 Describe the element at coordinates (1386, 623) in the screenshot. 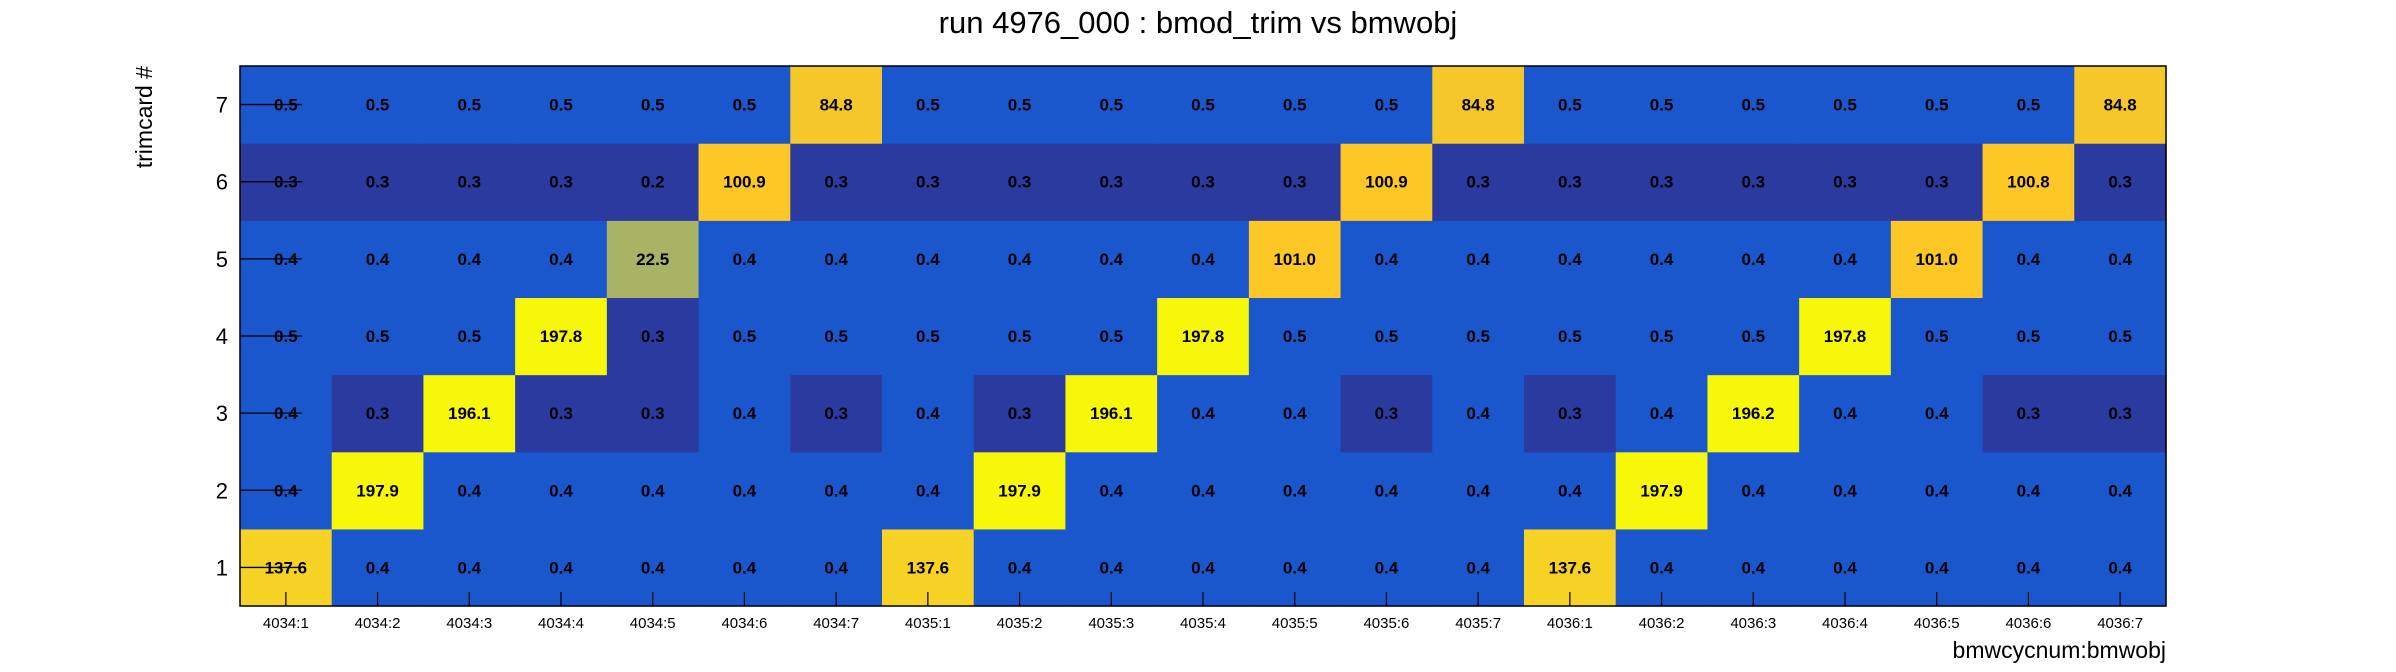

I see `x-tick-label: 4035:6` at that location.